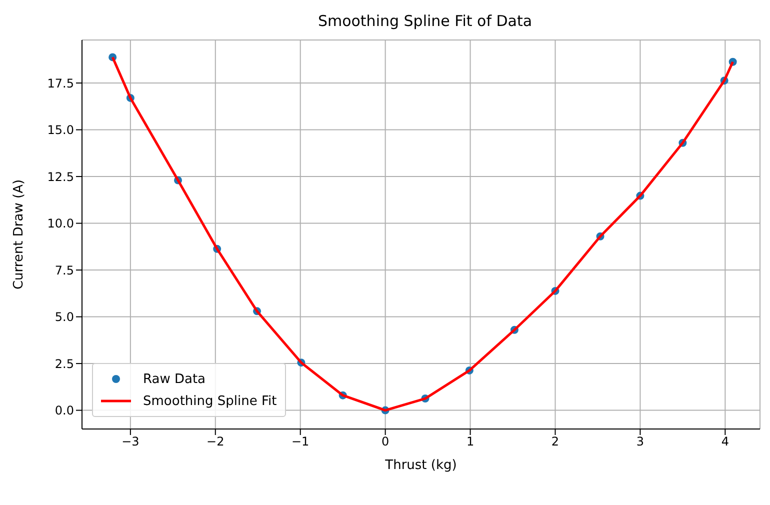  What do you see at coordinates (301, 441) in the screenshot?
I see `x-tick-label: −1` at bounding box center [301, 441].